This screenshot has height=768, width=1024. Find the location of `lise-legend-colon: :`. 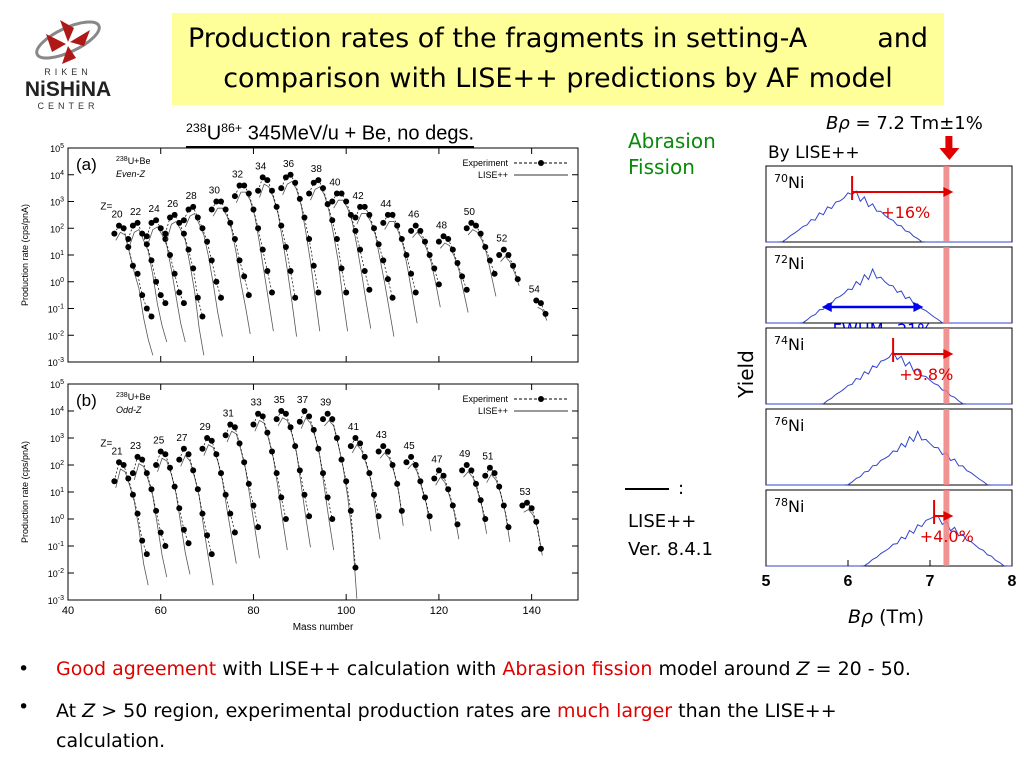

lise-legend-colon: : is located at coordinates (681, 488).